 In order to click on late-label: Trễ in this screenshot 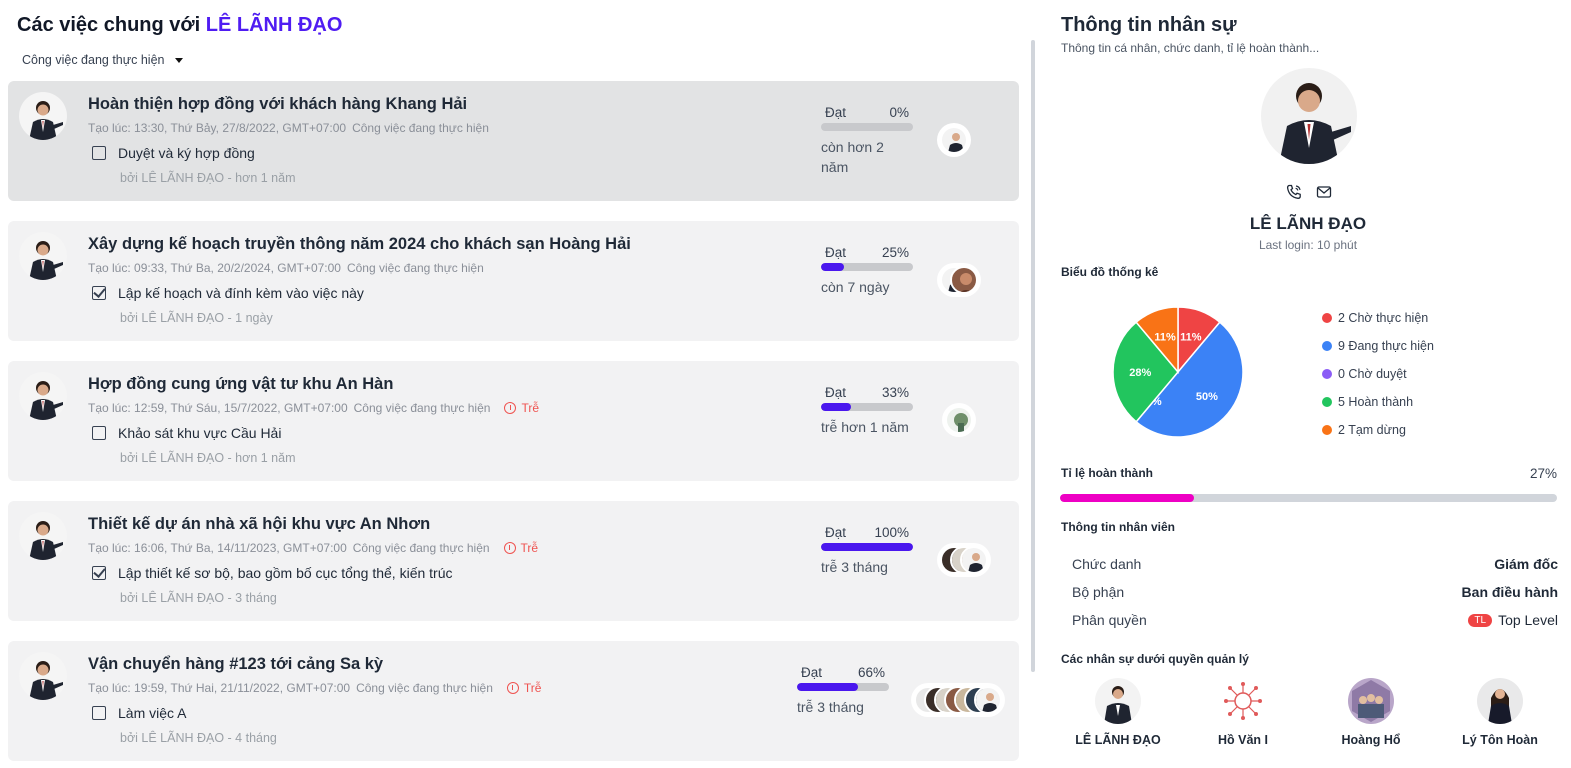, I will do `click(529, 548)`.